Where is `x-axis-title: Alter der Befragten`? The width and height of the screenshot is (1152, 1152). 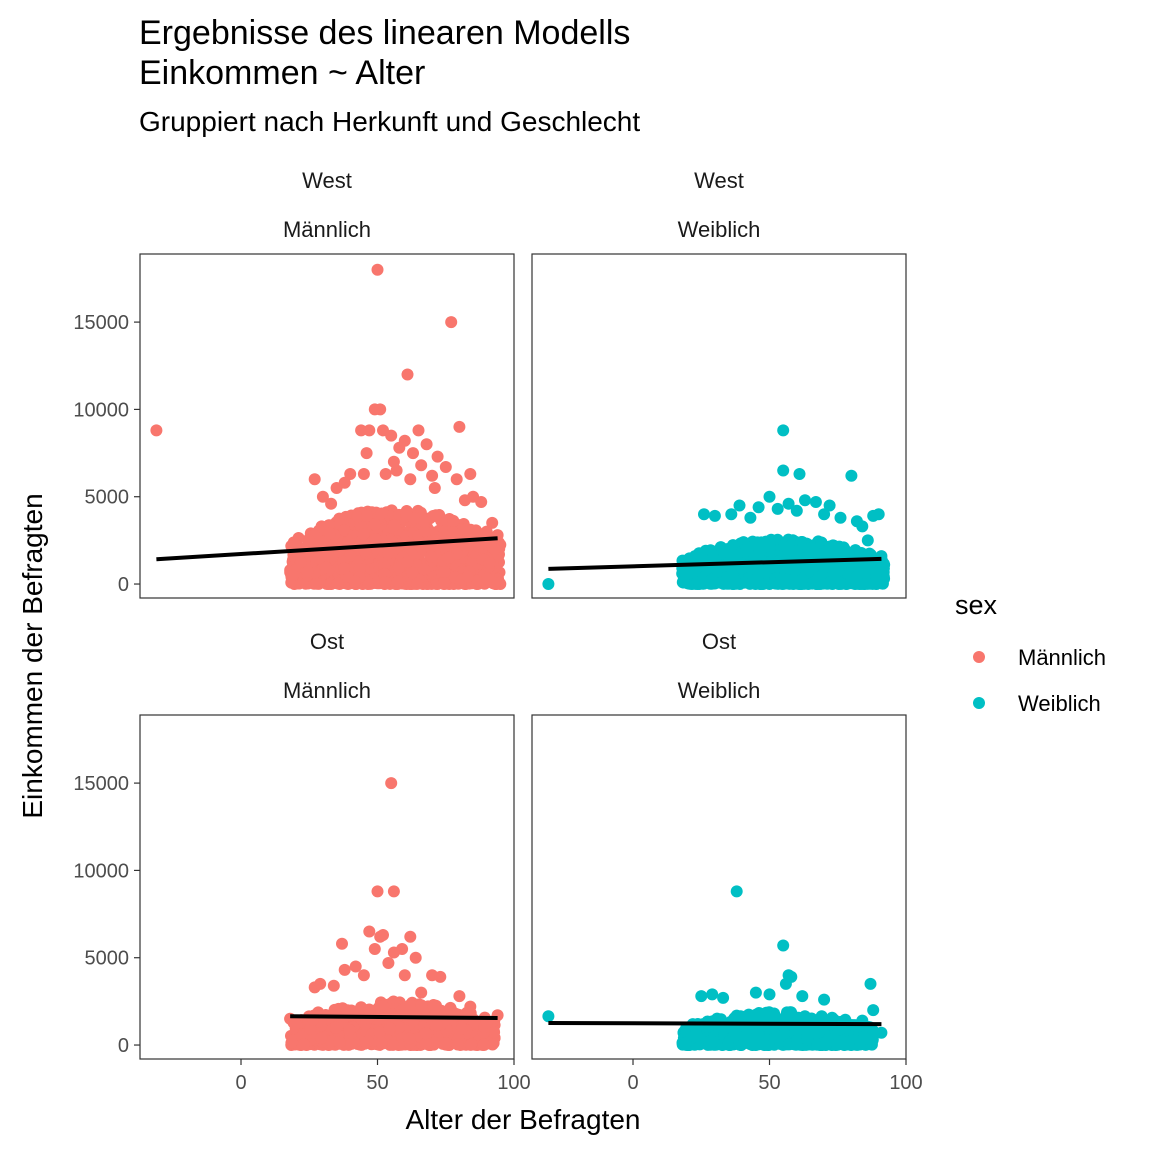
x-axis-title: Alter der Befragten is located at coordinates (522, 1119).